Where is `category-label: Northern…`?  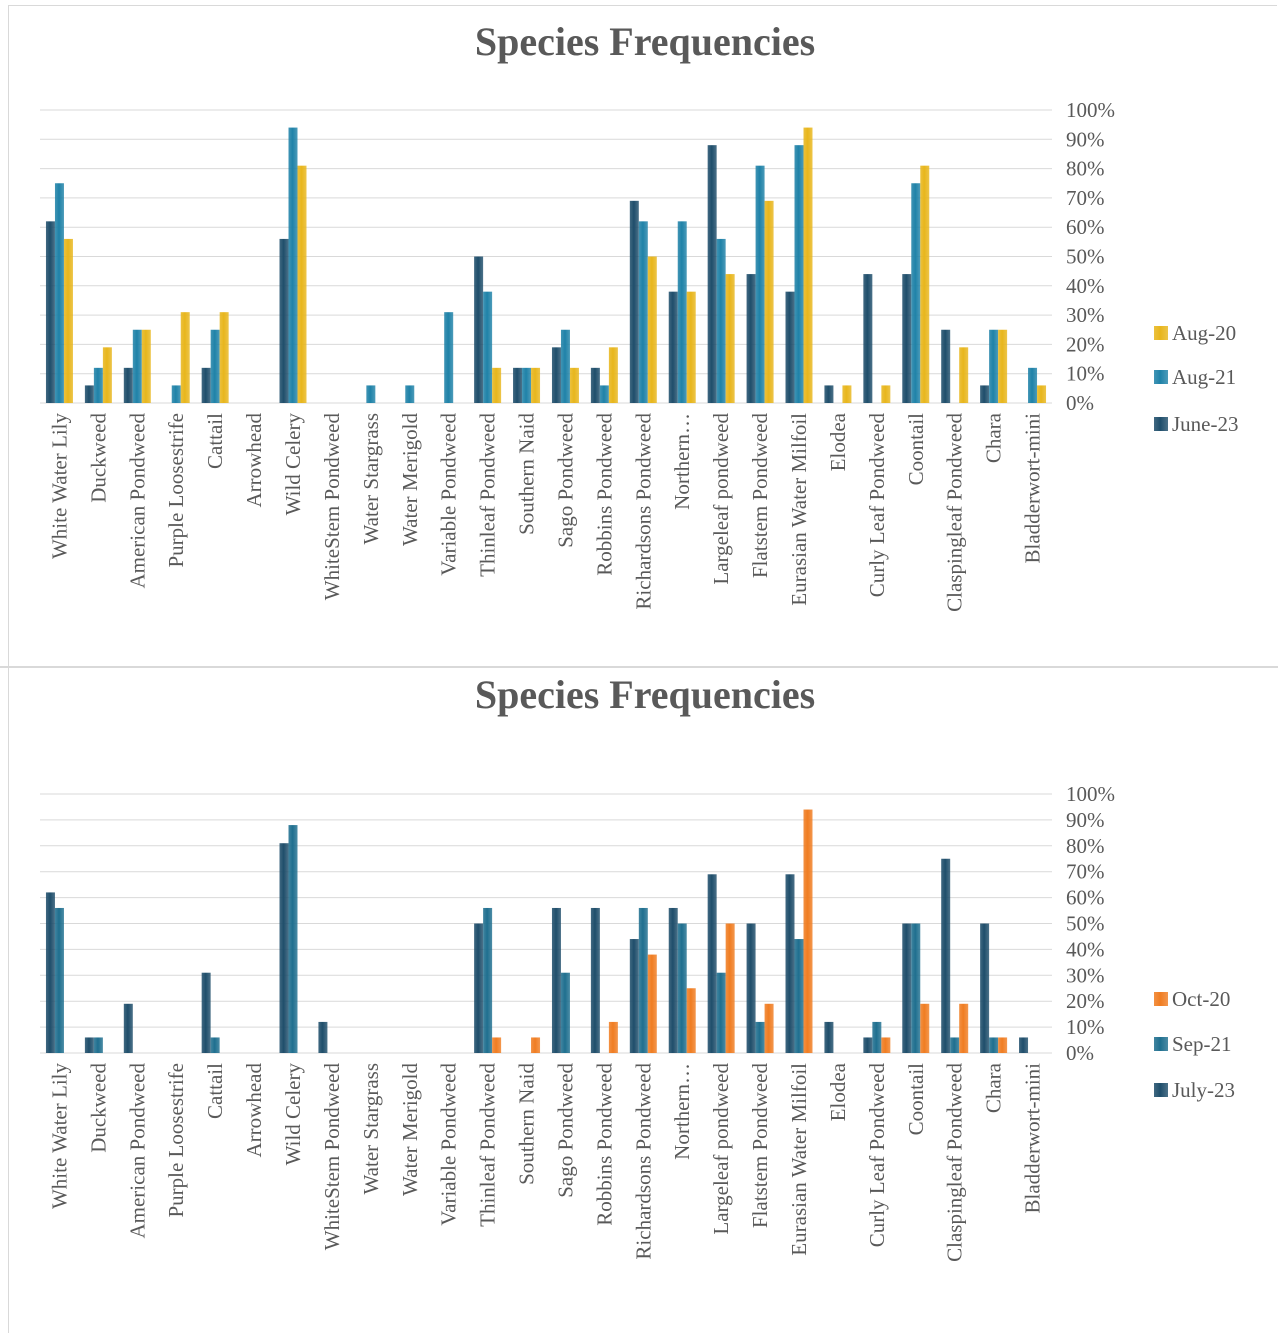 category-label: Northern… is located at coordinates (682, 1111).